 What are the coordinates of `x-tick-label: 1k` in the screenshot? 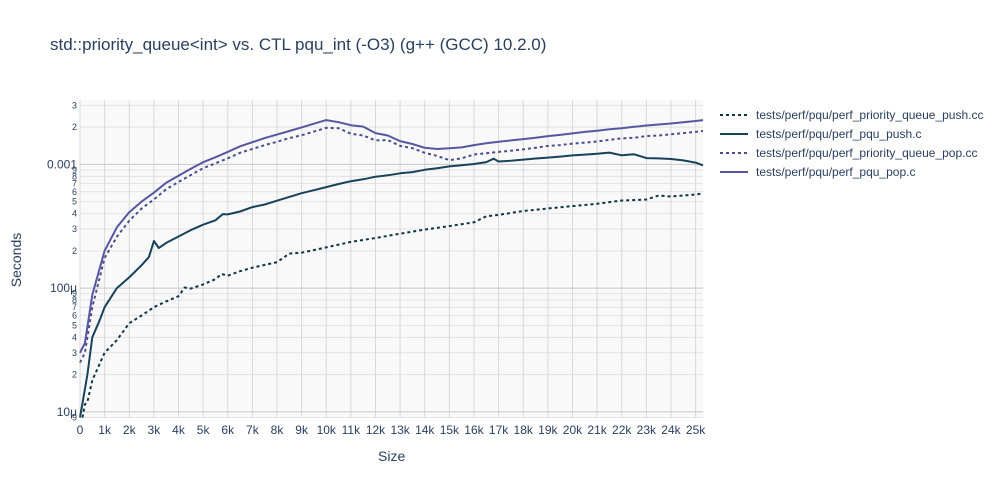 It's located at (105, 430).